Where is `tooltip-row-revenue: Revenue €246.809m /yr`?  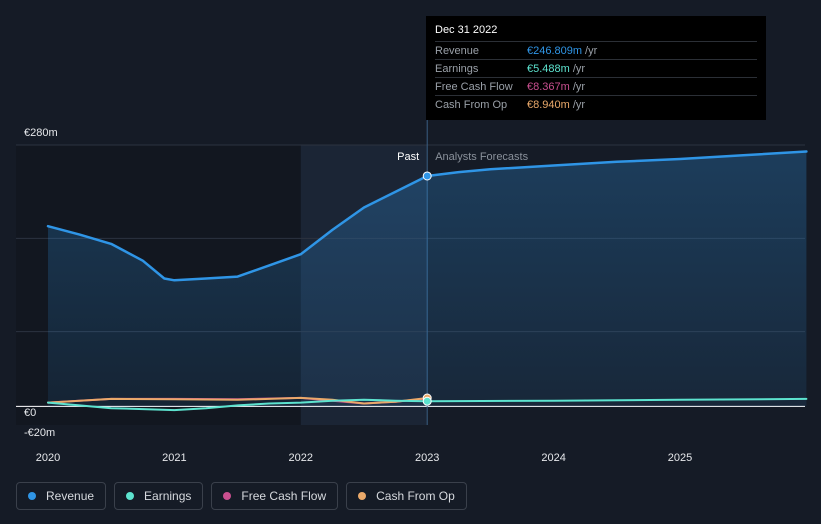 tooltip-row-revenue: Revenue €246.809m /yr is located at coordinates (596, 50).